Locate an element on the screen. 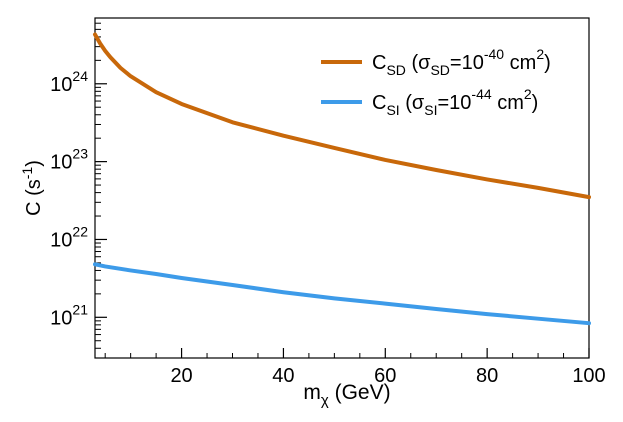 This screenshot has width=623, height=422. legend-label-c-si: CSI (σSI=10-44 cm2) is located at coordinates (455, 102).